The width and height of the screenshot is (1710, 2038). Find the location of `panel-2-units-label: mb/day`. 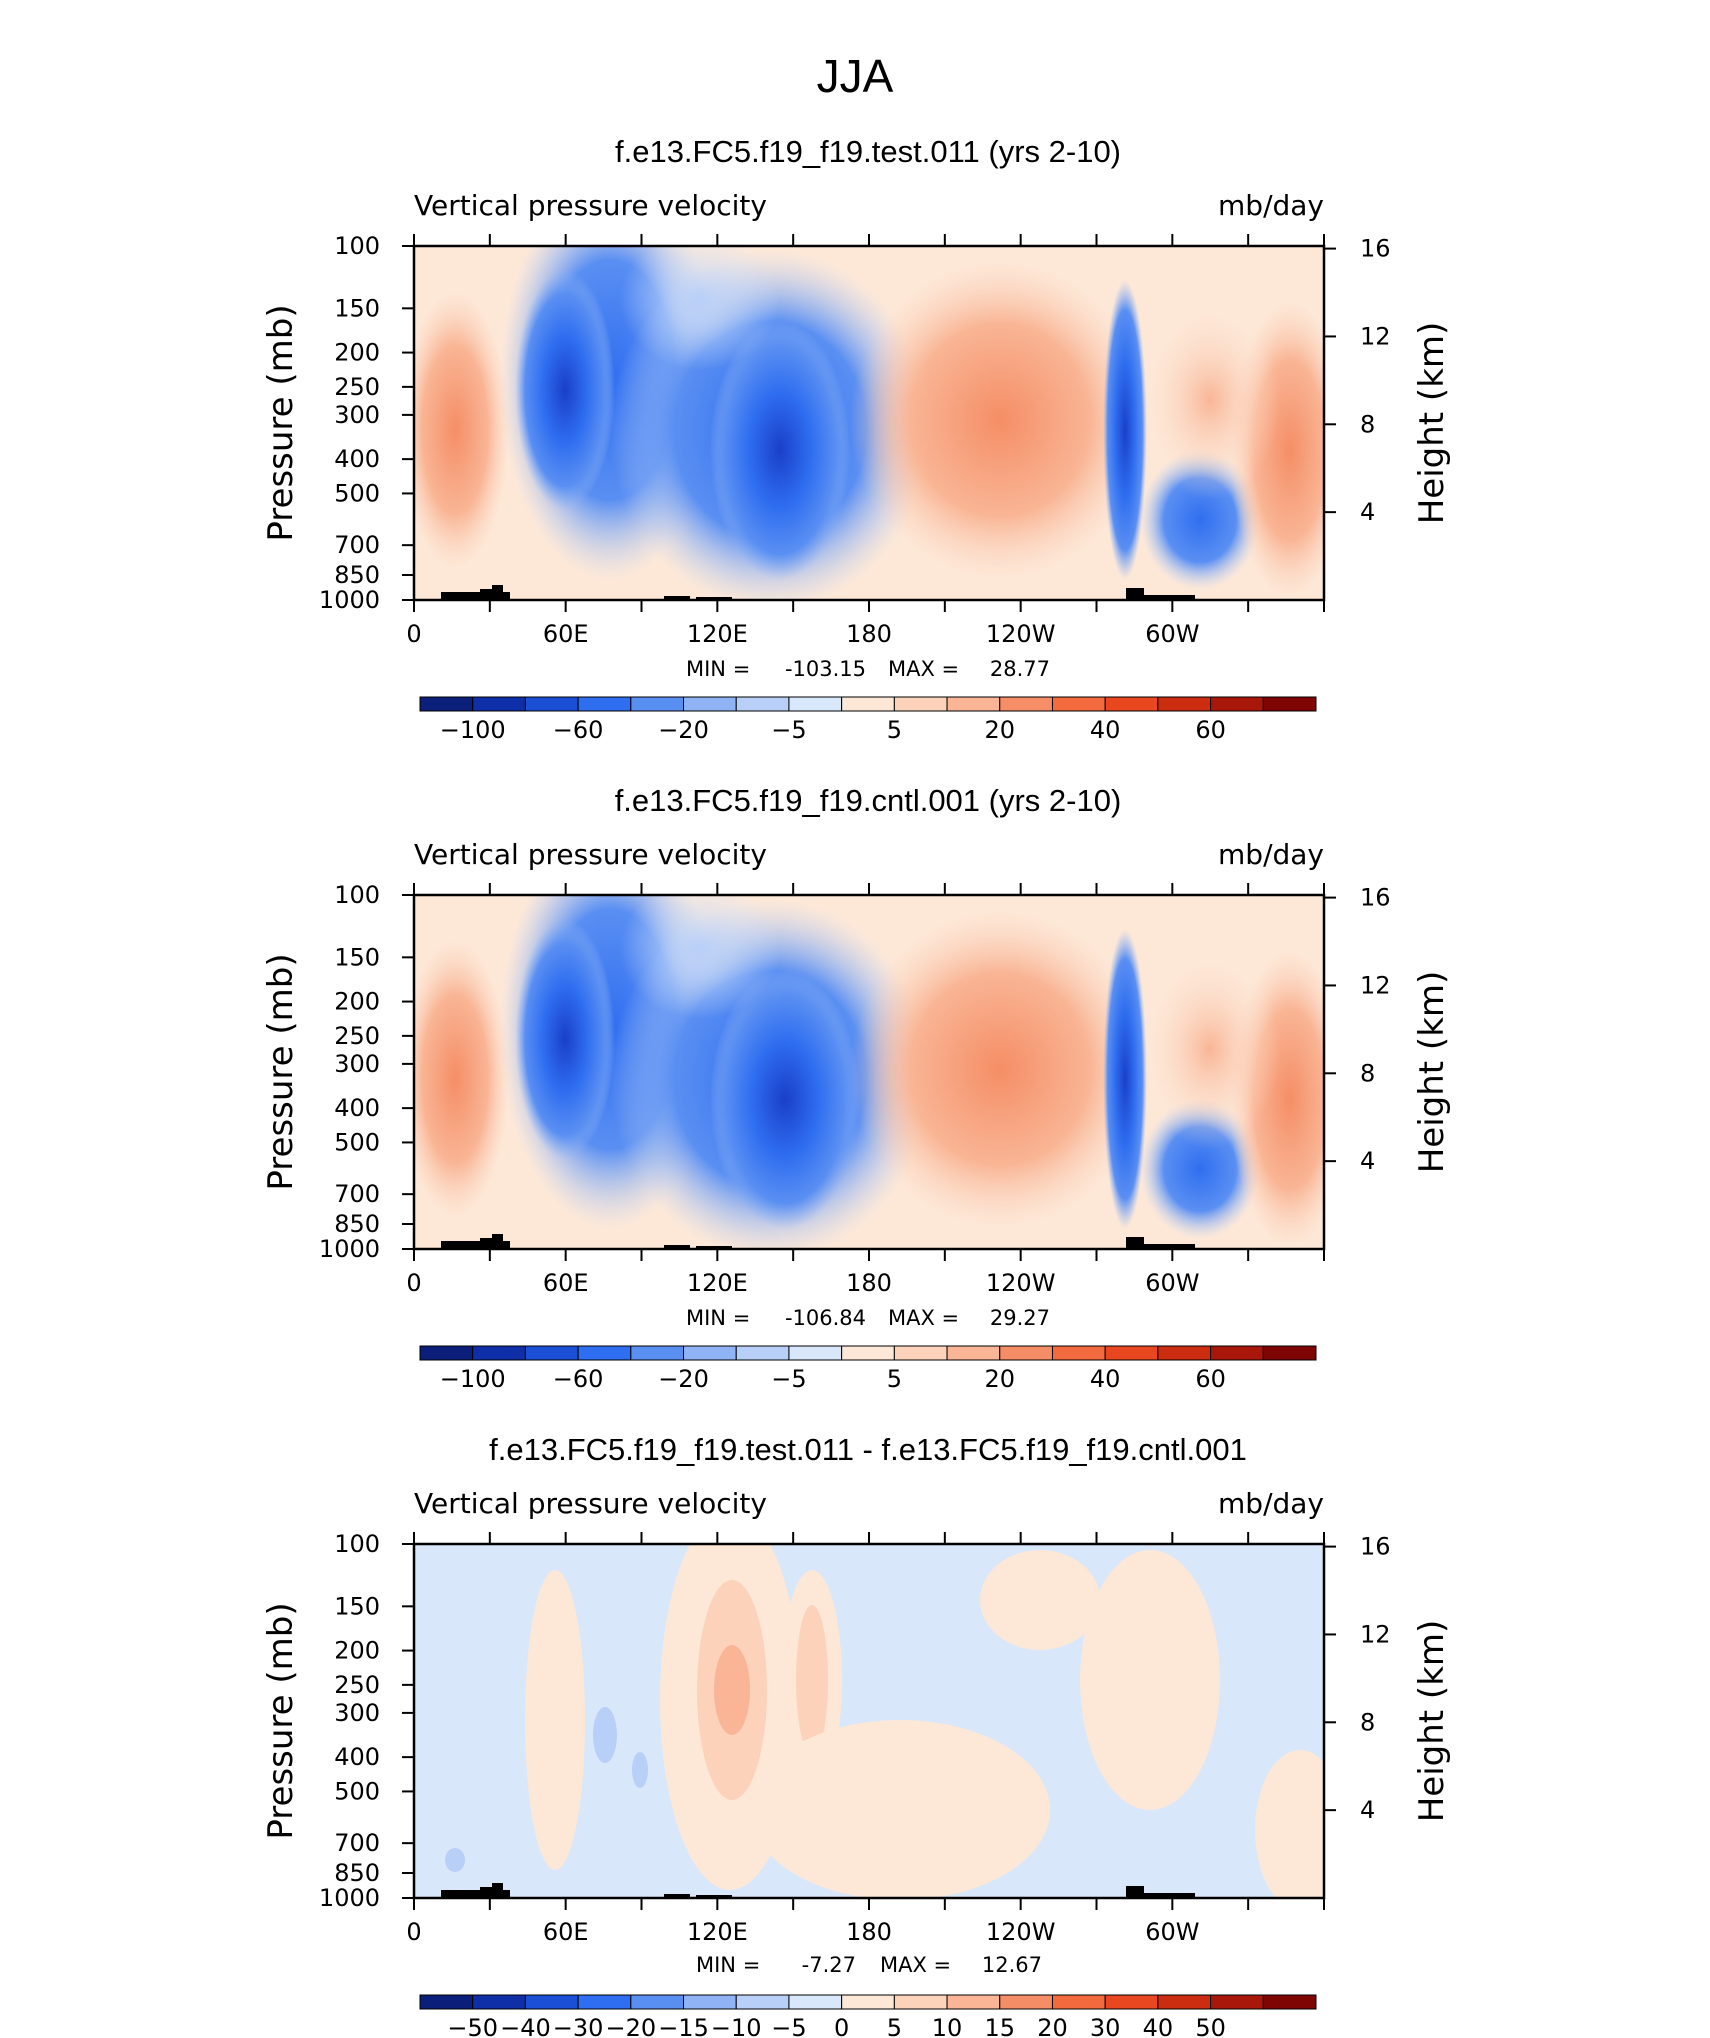

panel-2-units-label: mb/day is located at coordinates (1271, 854).